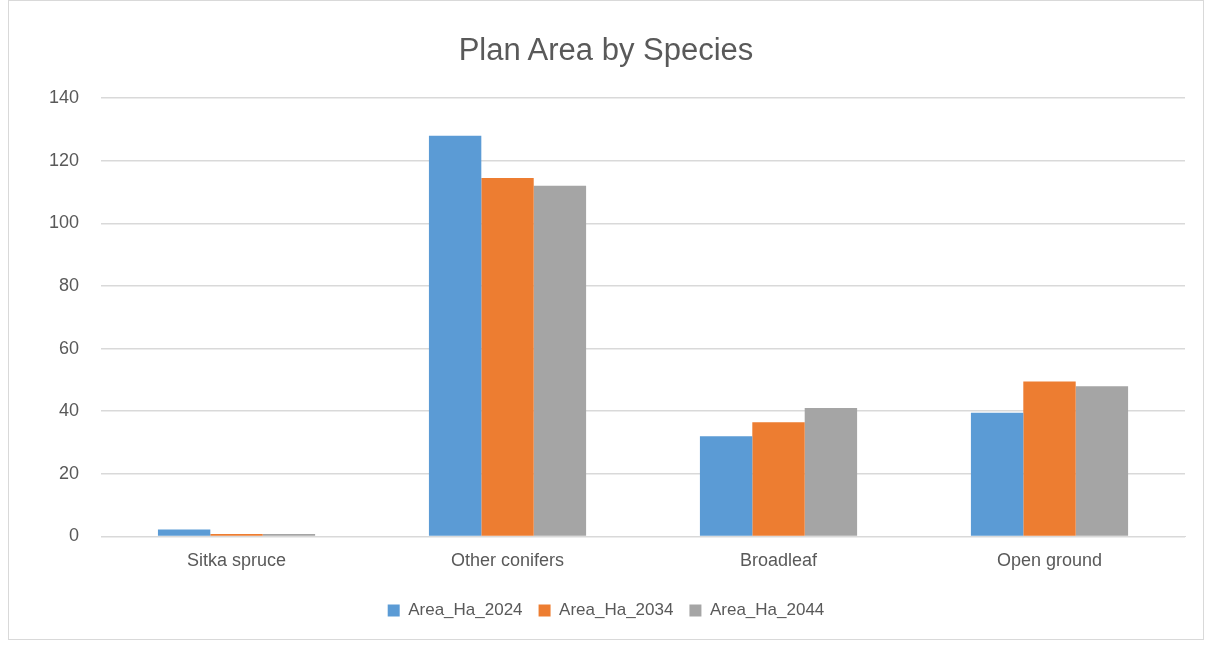 This screenshot has height=645, width=1210. I want to click on x-tick-label: Broadleaf, so click(779, 560).